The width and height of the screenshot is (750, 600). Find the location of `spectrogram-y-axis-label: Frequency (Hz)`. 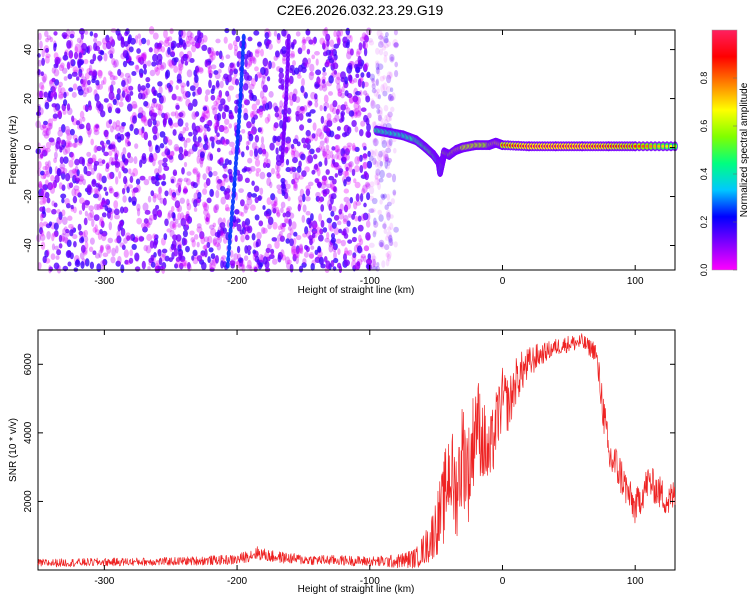

spectrogram-y-axis-label: Frequency (Hz) is located at coordinates (13, 150).